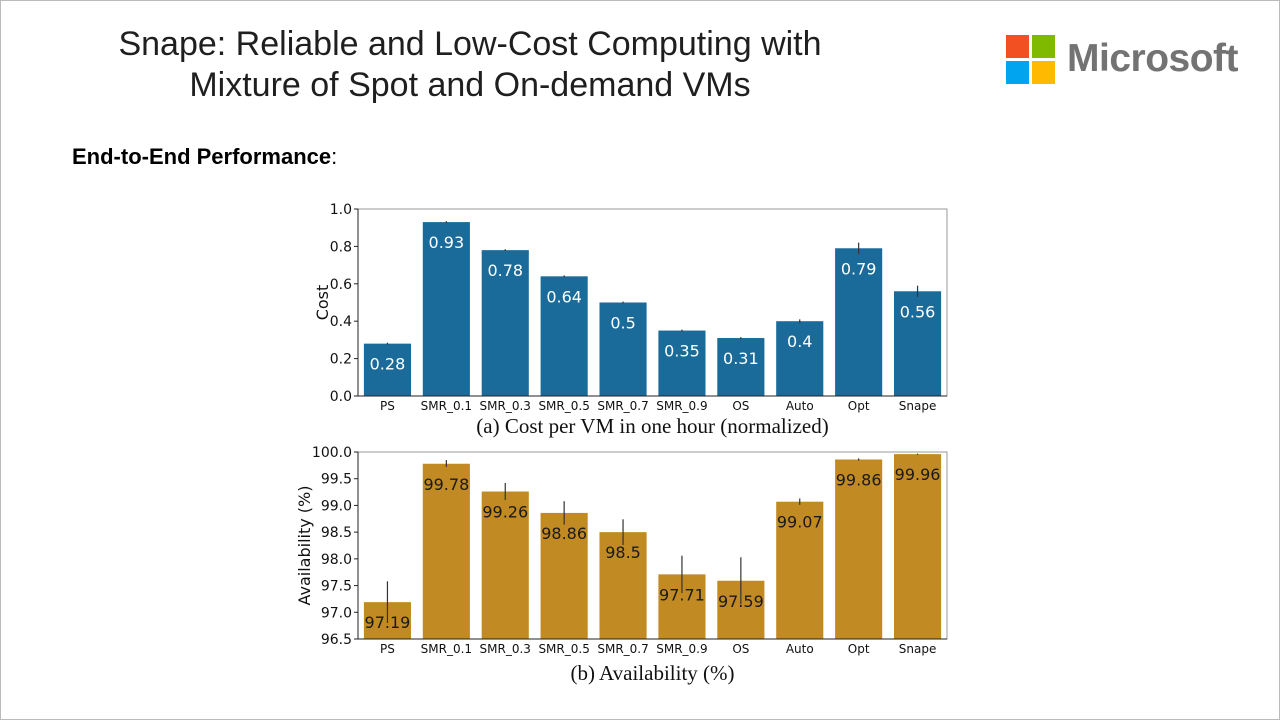 This screenshot has height=720, width=1280. What do you see at coordinates (623, 552) in the screenshot?
I see `data-label: 98.5` at bounding box center [623, 552].